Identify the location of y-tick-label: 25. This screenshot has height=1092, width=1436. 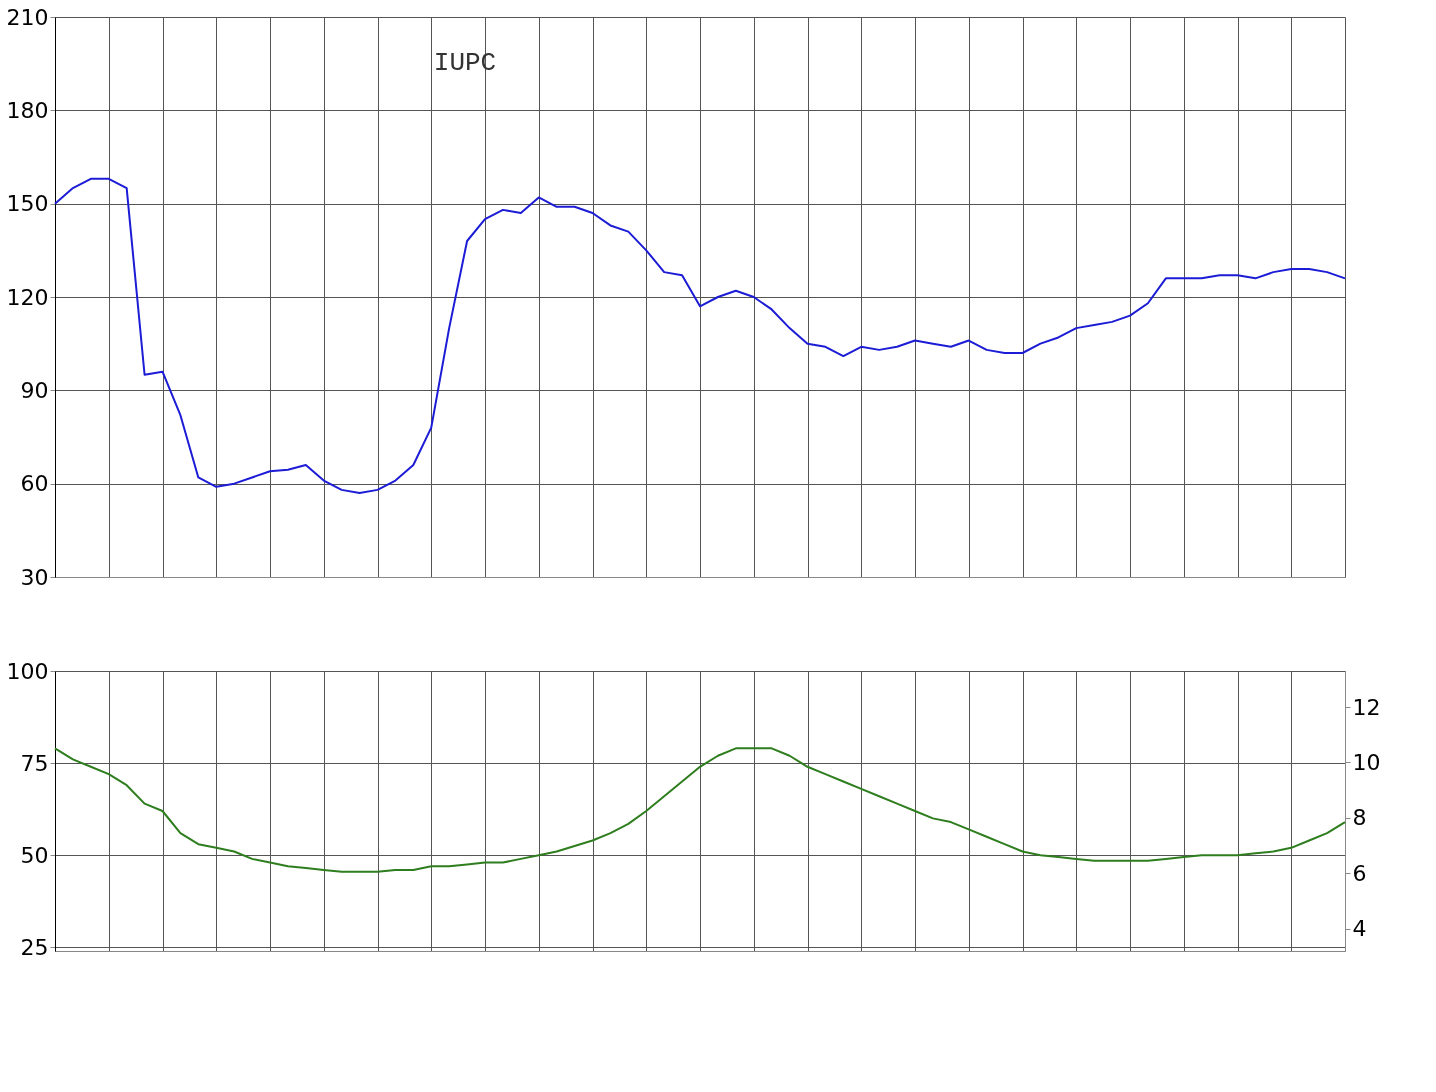
(34, 947).